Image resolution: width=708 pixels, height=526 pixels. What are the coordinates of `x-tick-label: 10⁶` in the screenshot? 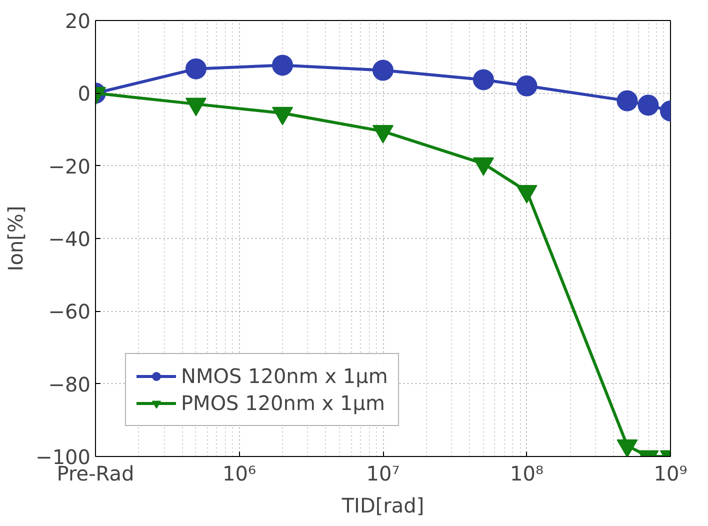 It's located at (239, 474).